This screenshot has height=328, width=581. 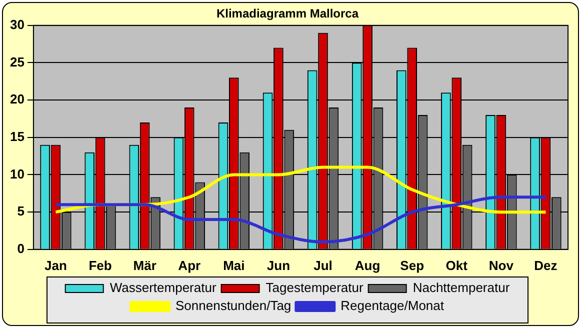 I want to click on legend-label: Regentage/Monat, so click(x=392, y=306).